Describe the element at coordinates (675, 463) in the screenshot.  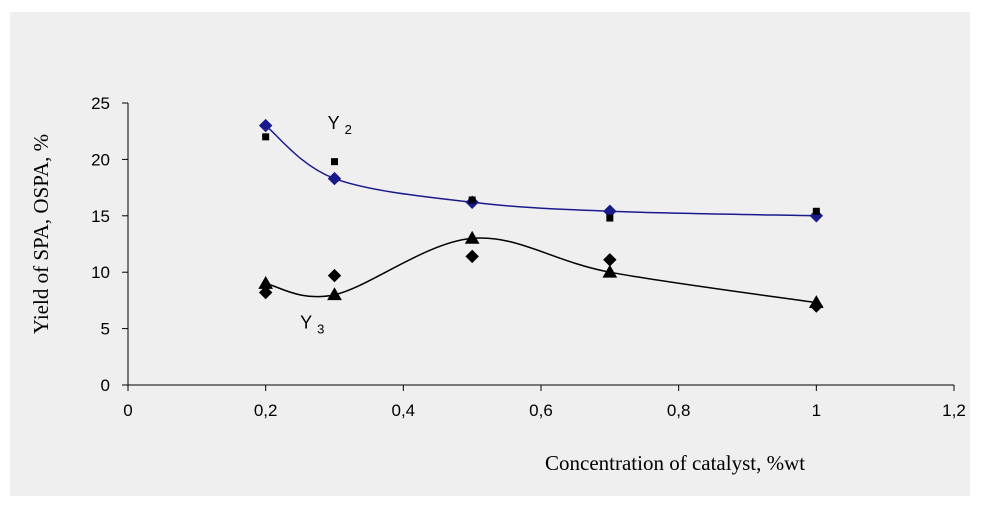
I see `x-axis-title: Concentration of catalyst, %wt` at that location.